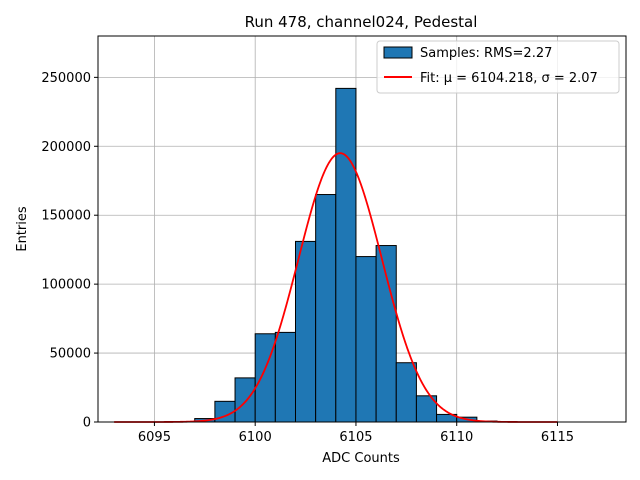 The width and height of the screenshot is (640, 480). I want to click on x-tick-label: 6095, so click(154, 437).